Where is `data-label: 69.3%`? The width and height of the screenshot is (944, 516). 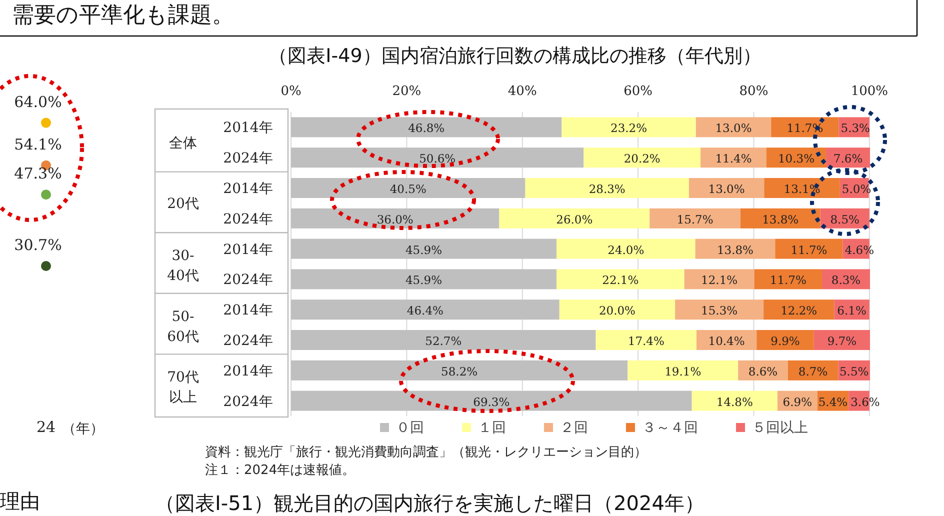 data-label: 69.3% is located at coordinates (491, 401).